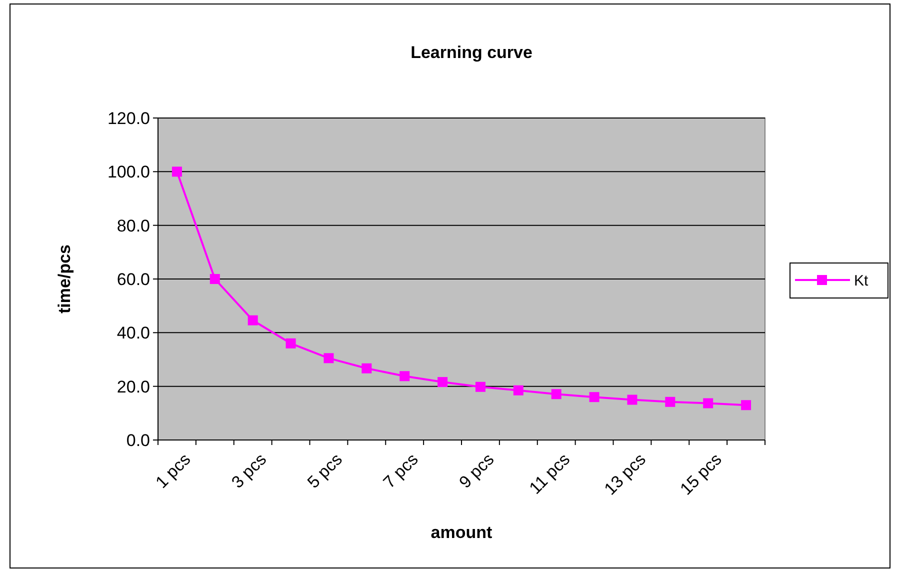  What do you see at coordinates (550, 474) in the screenshot?
I see `x-tick-label: 11 pcs` at bounding box center [550, 474].